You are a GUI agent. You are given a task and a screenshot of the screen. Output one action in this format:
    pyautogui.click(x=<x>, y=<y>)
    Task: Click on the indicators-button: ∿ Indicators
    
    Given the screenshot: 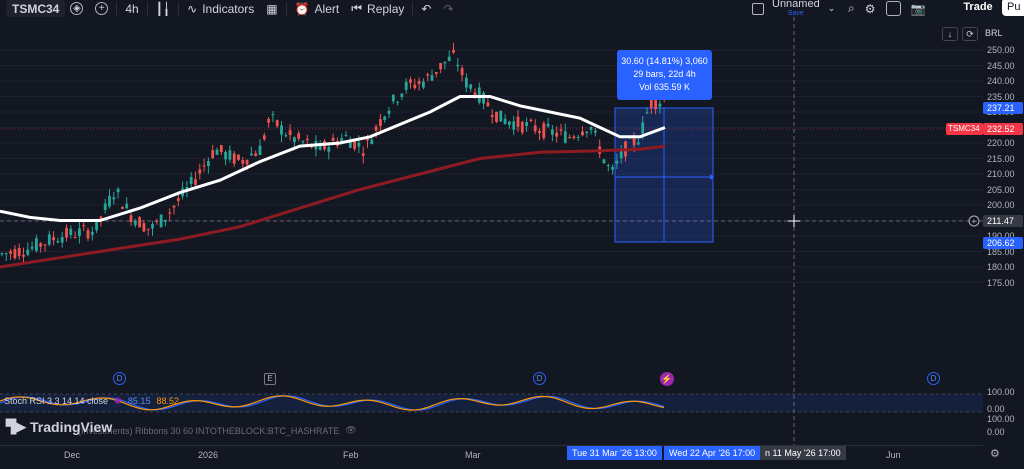 What is the action you would take?
    pyautogui.click(x=220, y=8)
    